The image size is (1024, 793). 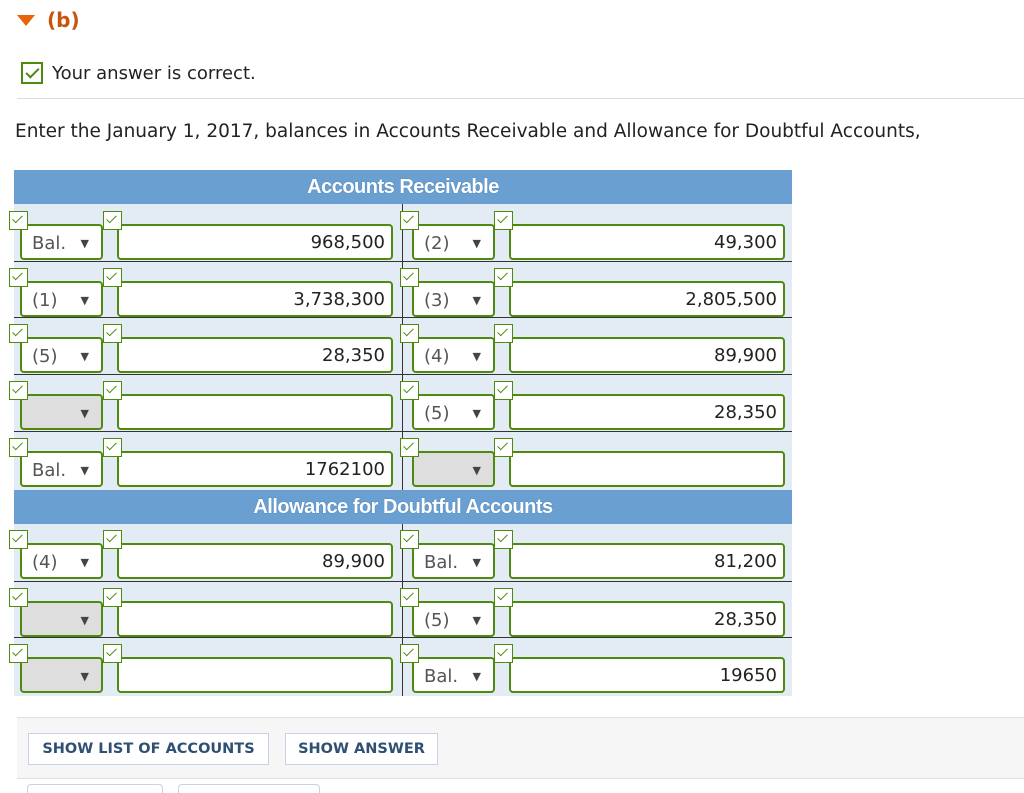 What do you see at coordinates (453, 355) in the screenshot?
I see `right-entry-select: (4) ▼` at bounding box center [453, 355].